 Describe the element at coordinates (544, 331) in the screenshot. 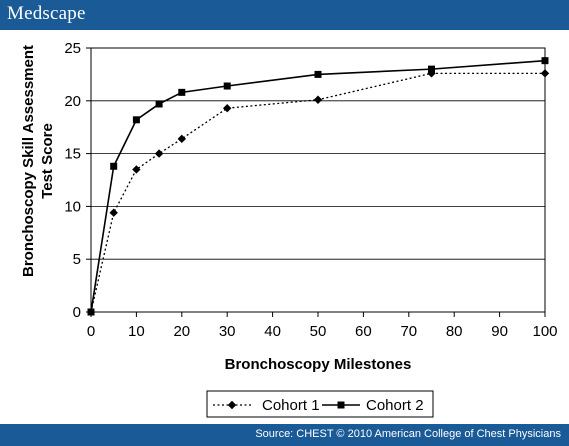

I see `x-tick-label-100: 100` at that location.